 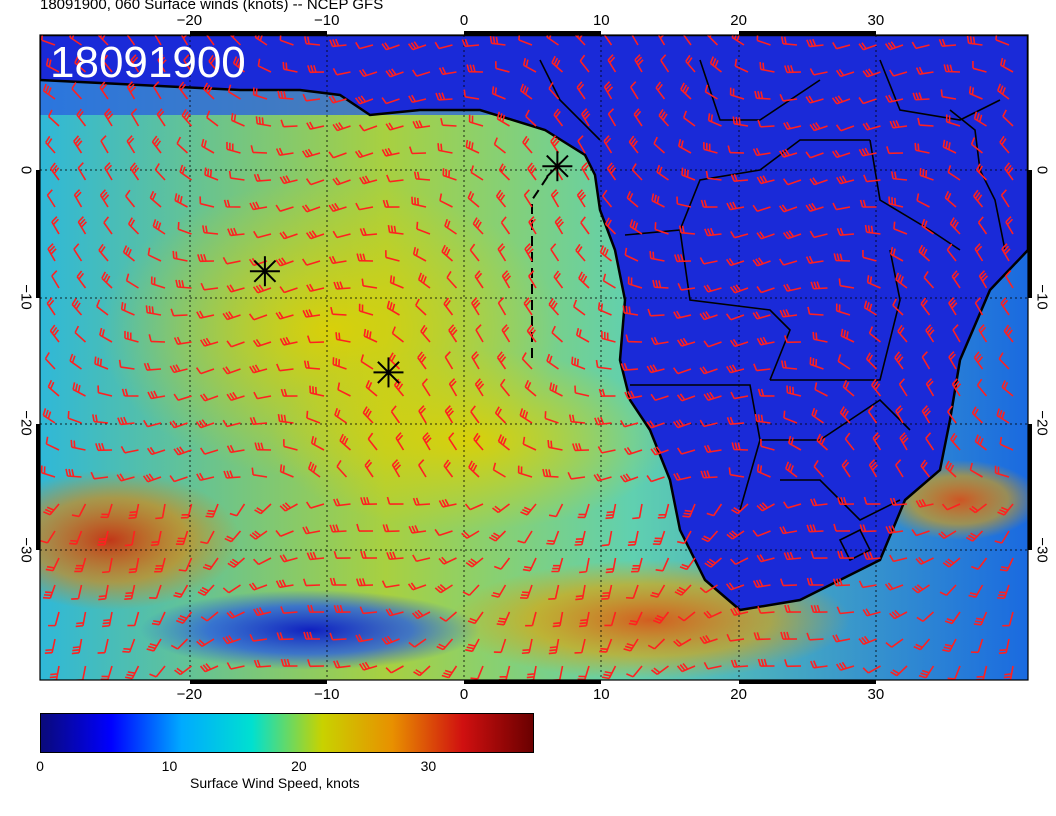 What do you see at coordinates (287, 733) in the screenshot?
I see `wind-speed-colorbar` at bounding box center [287, 733].